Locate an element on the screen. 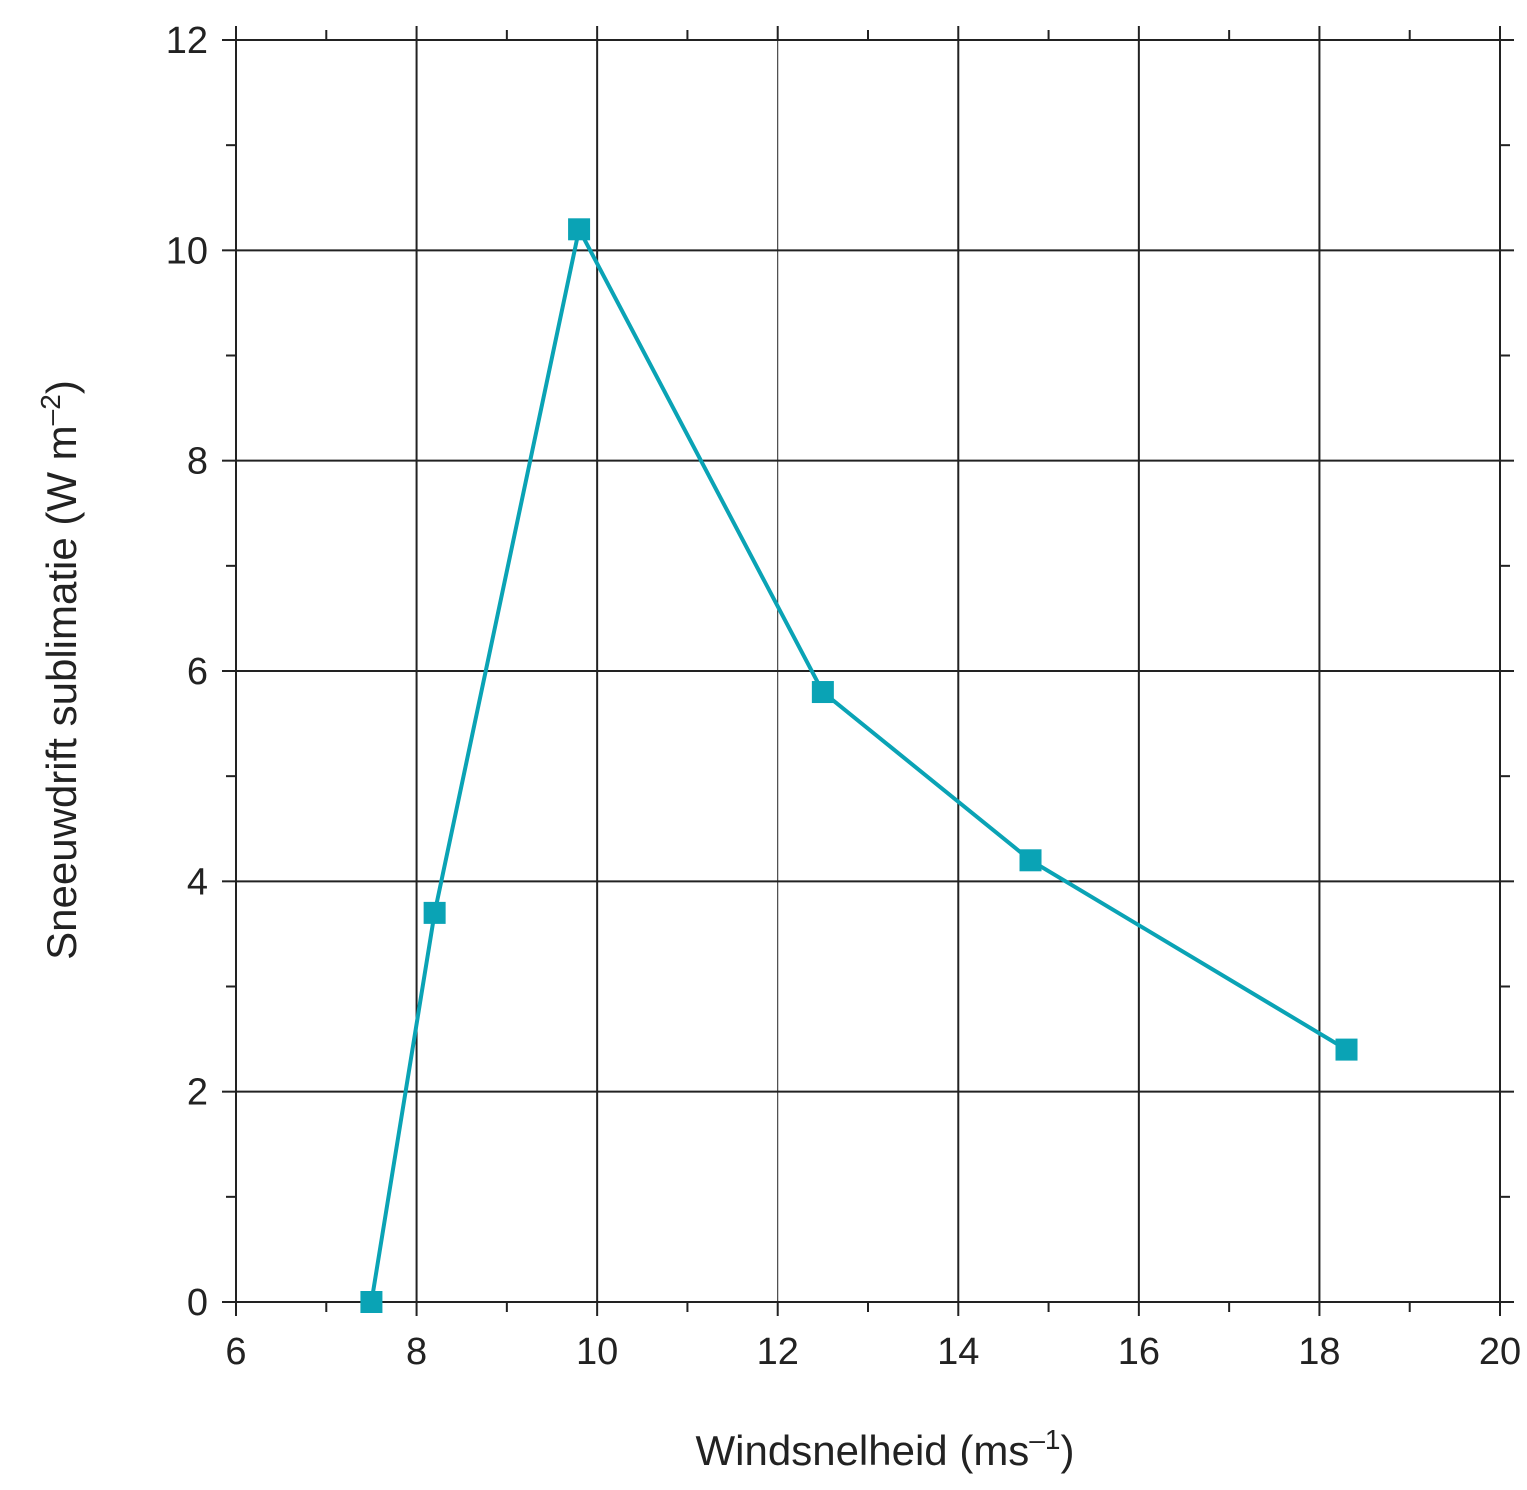  y-tick-label-8: 8 is located at coordinates (197, 462).